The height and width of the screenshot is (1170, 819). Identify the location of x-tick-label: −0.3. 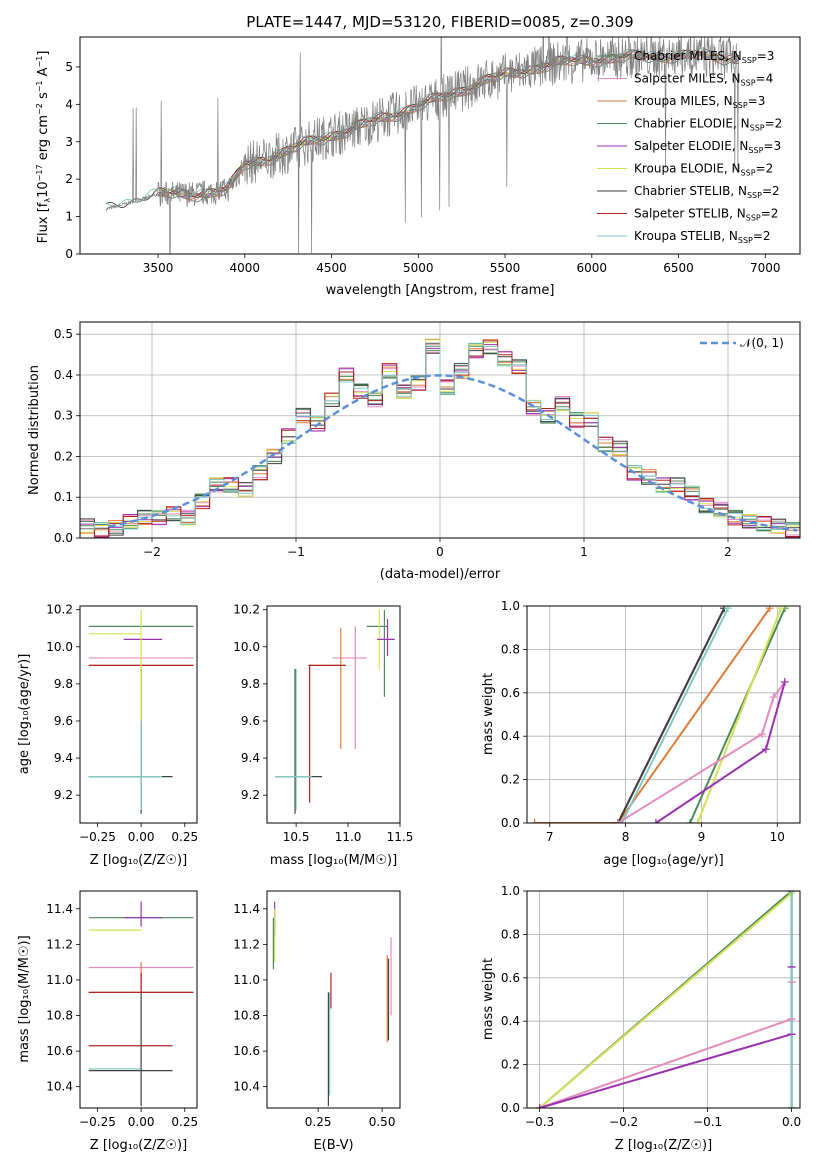
(539, 1122).